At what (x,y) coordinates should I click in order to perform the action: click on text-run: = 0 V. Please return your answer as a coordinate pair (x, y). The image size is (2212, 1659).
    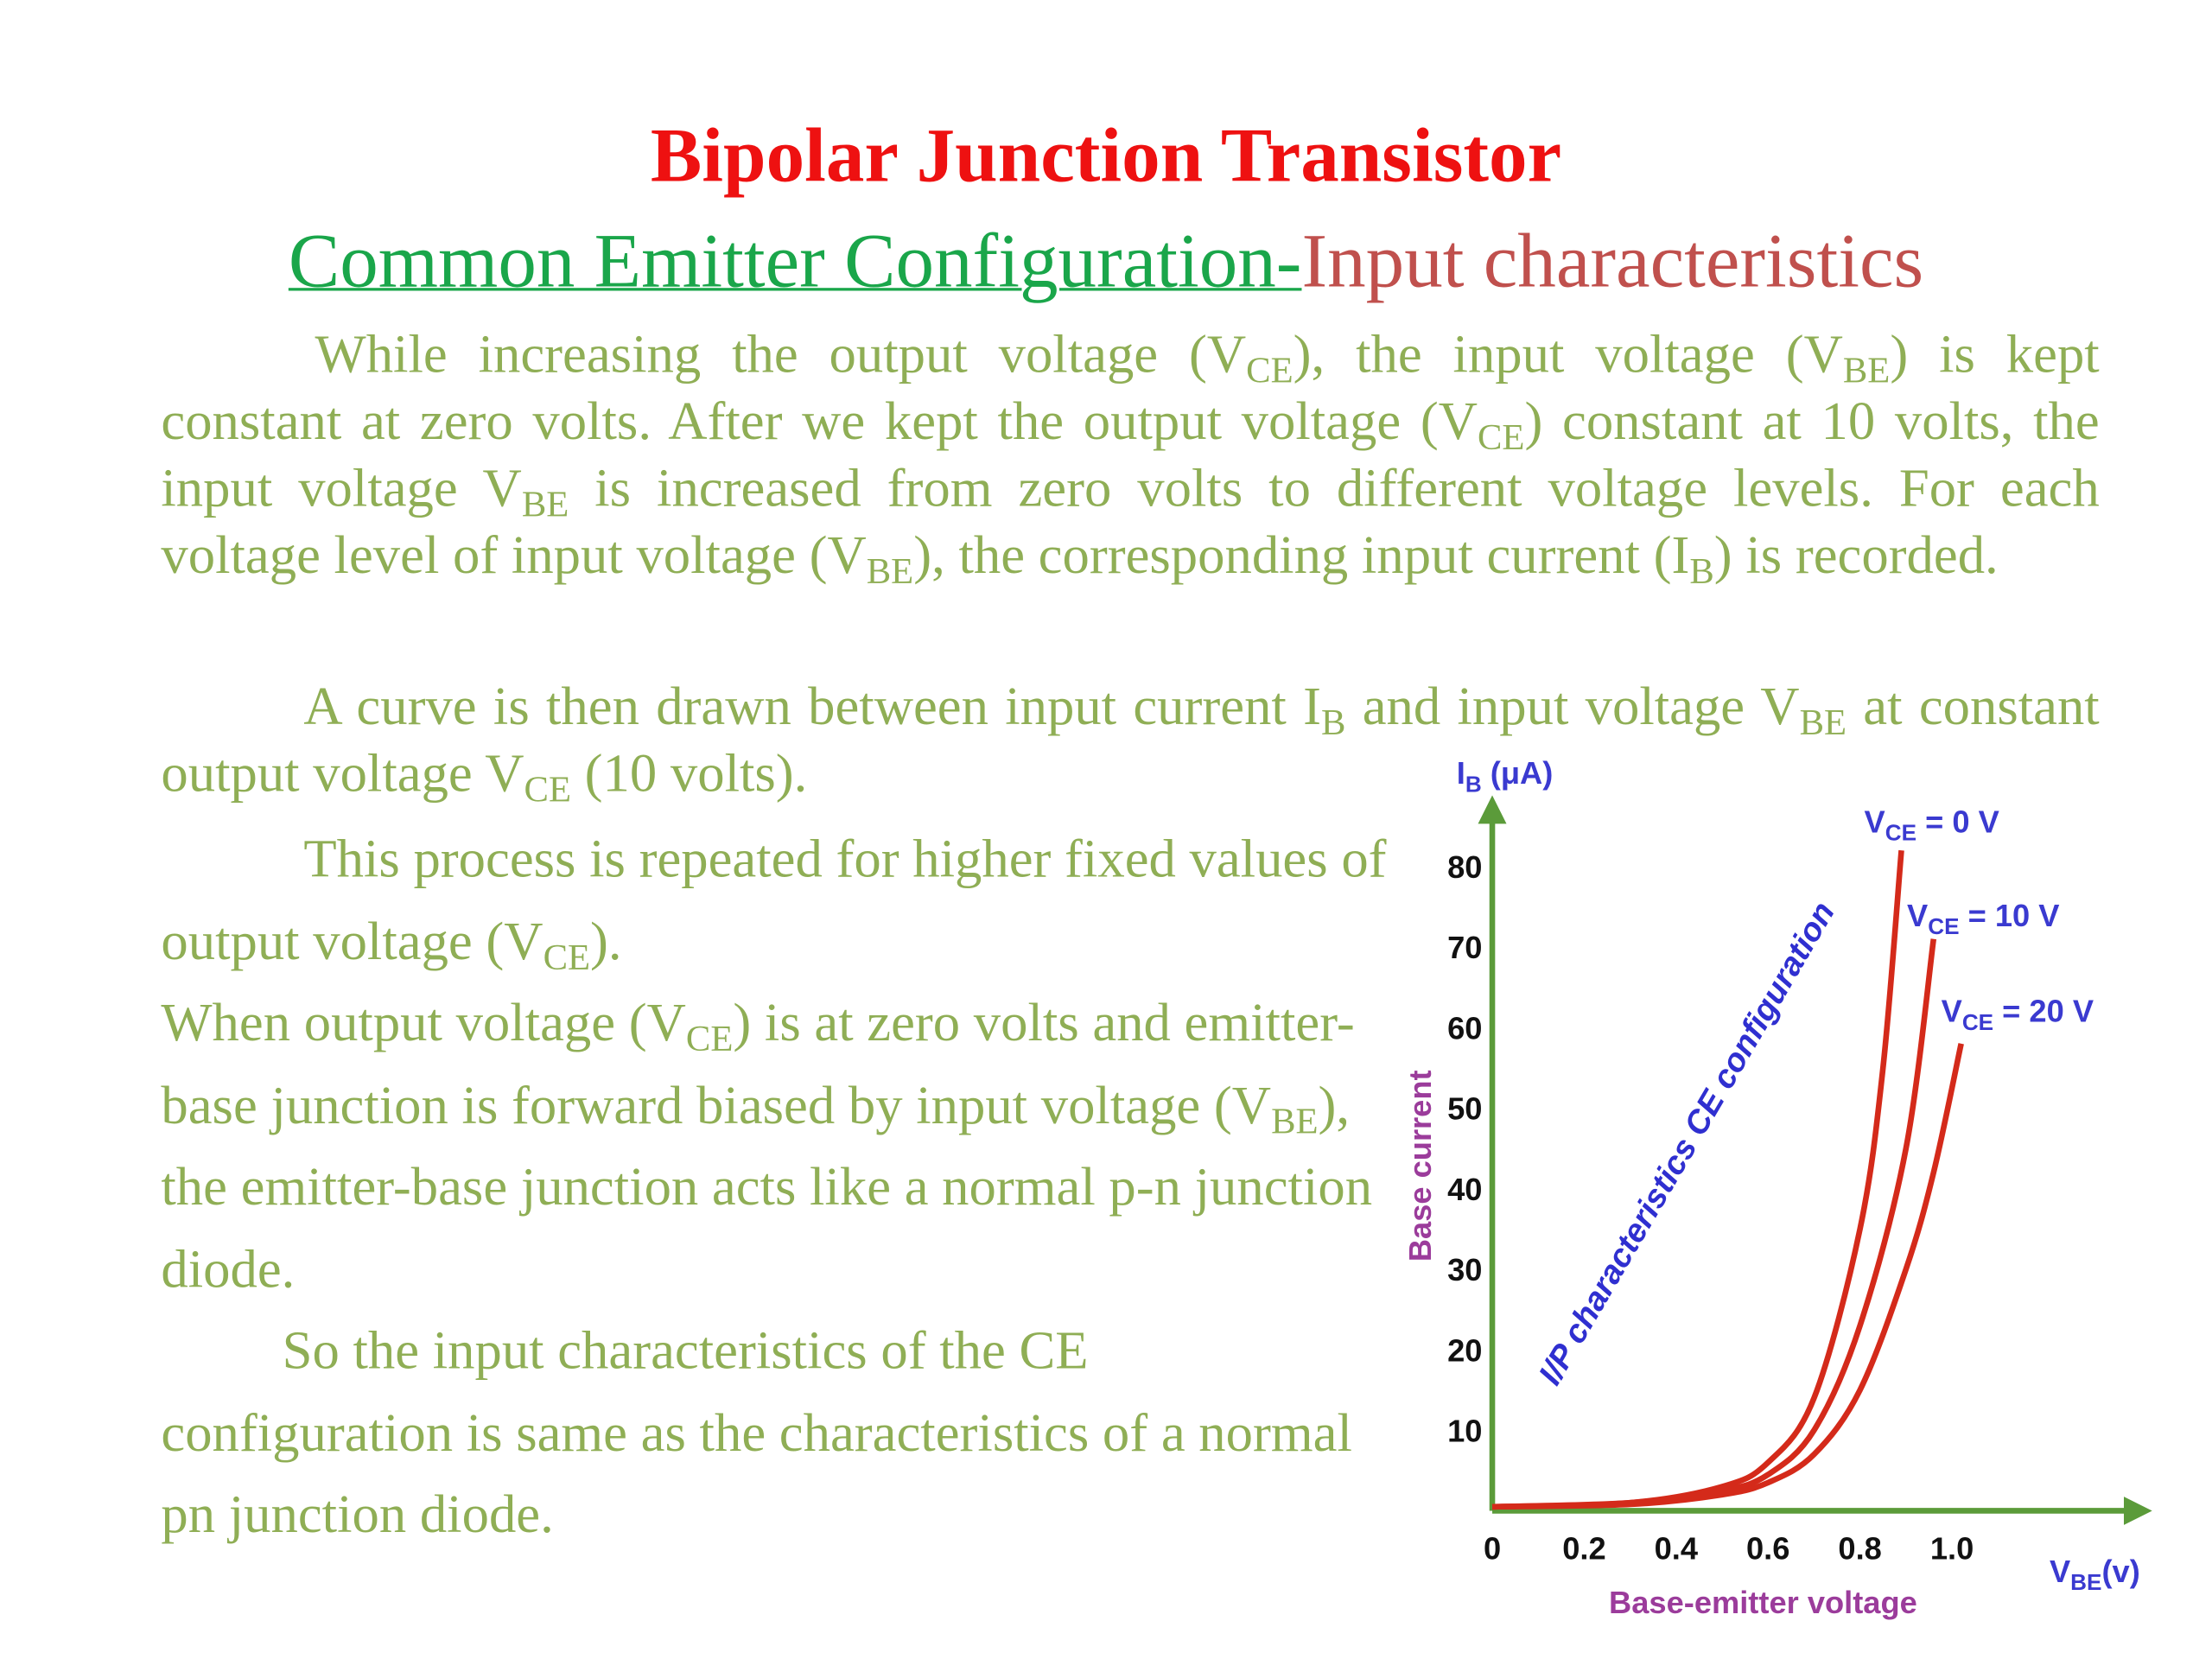
    Looking at the image, I should click on (1957, 821).